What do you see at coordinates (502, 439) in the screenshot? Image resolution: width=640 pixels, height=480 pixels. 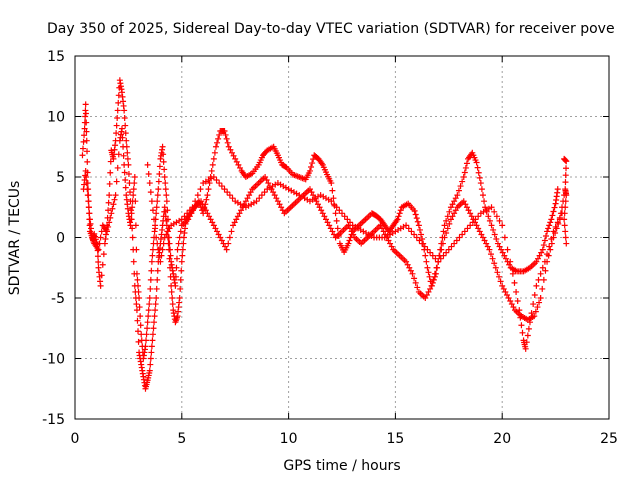 I see `x-tick-label: 20` at bounding box center [502, 439].